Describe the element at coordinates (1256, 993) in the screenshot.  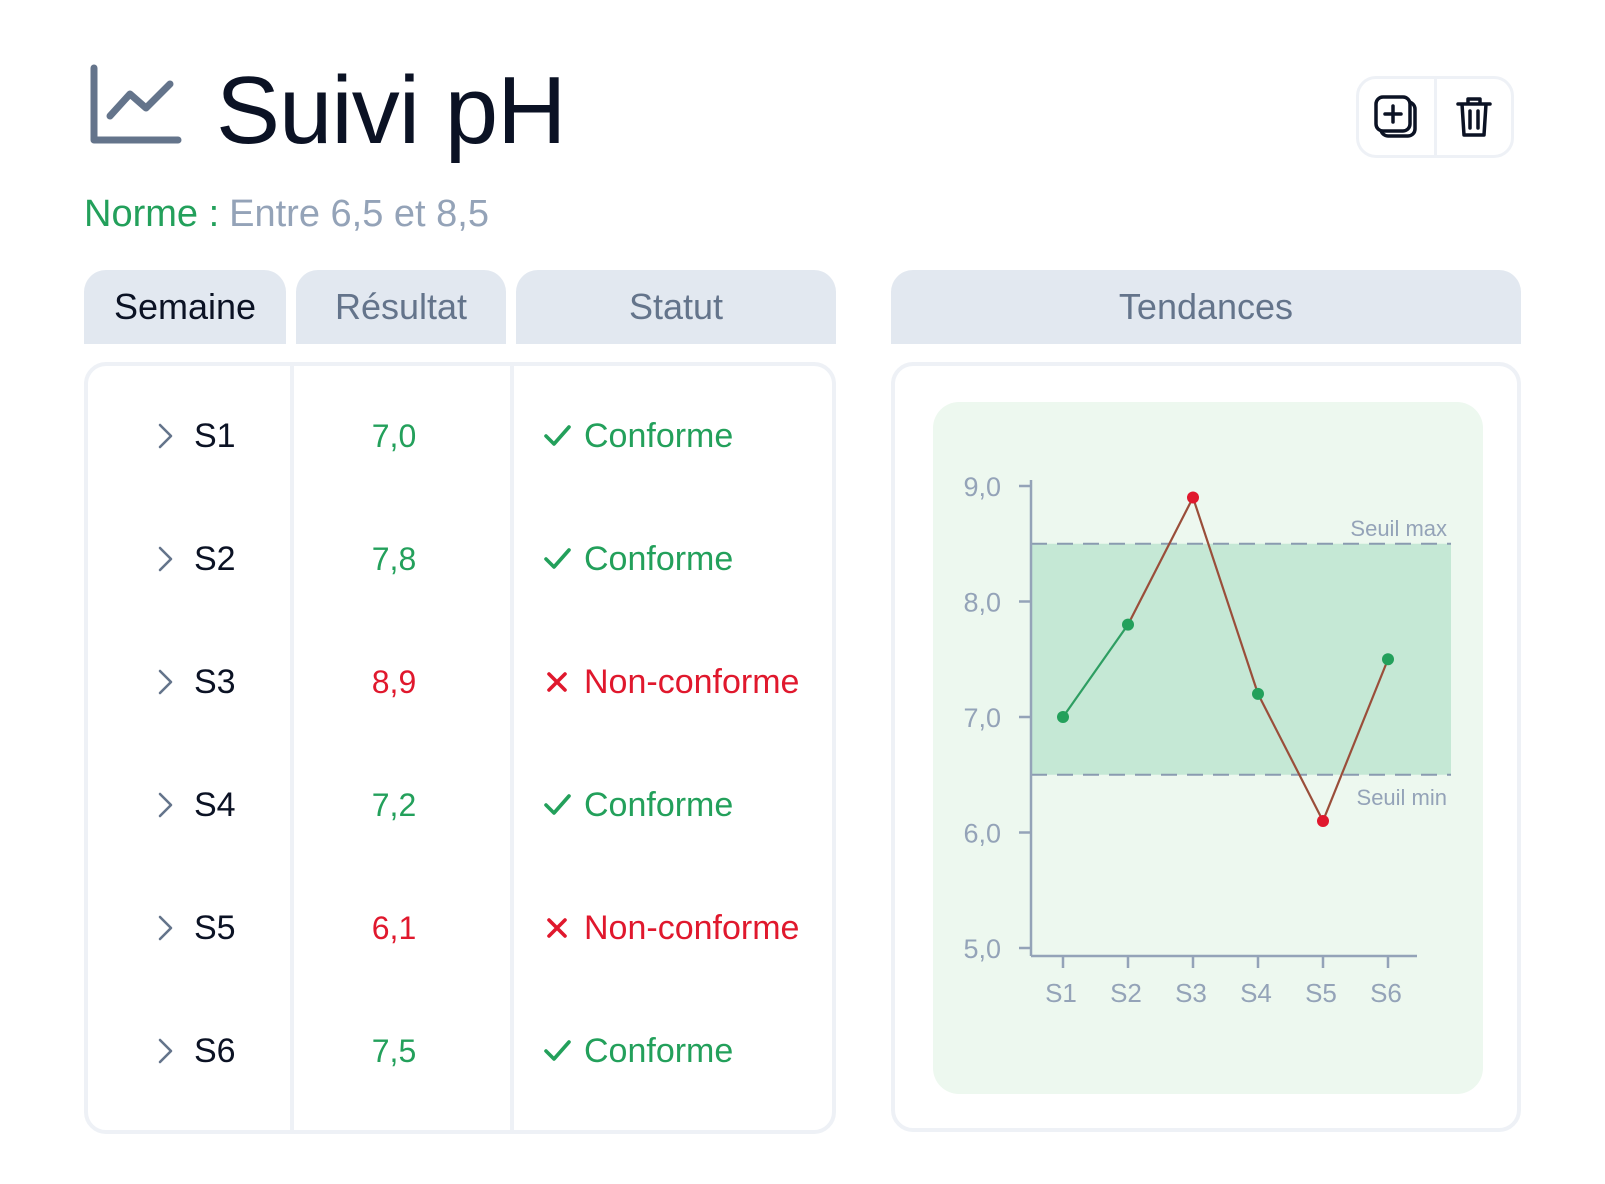
I see `x-tick-label: S4` at that location.